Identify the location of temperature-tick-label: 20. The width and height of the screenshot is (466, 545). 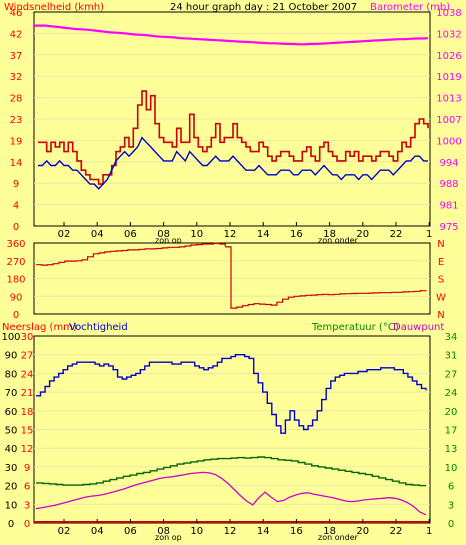
(451, 412).